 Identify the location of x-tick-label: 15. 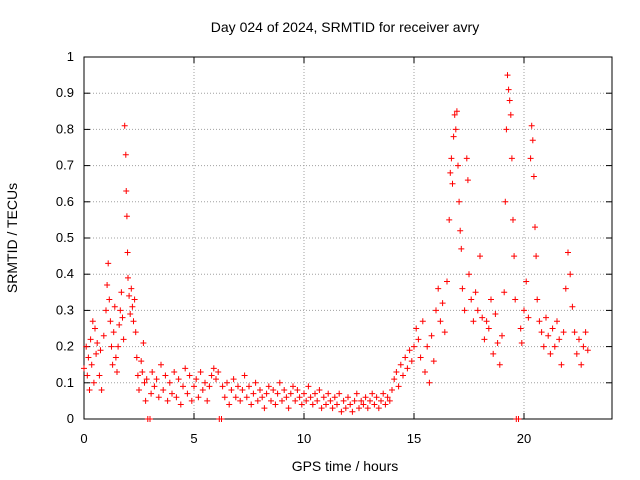
(414, 438).